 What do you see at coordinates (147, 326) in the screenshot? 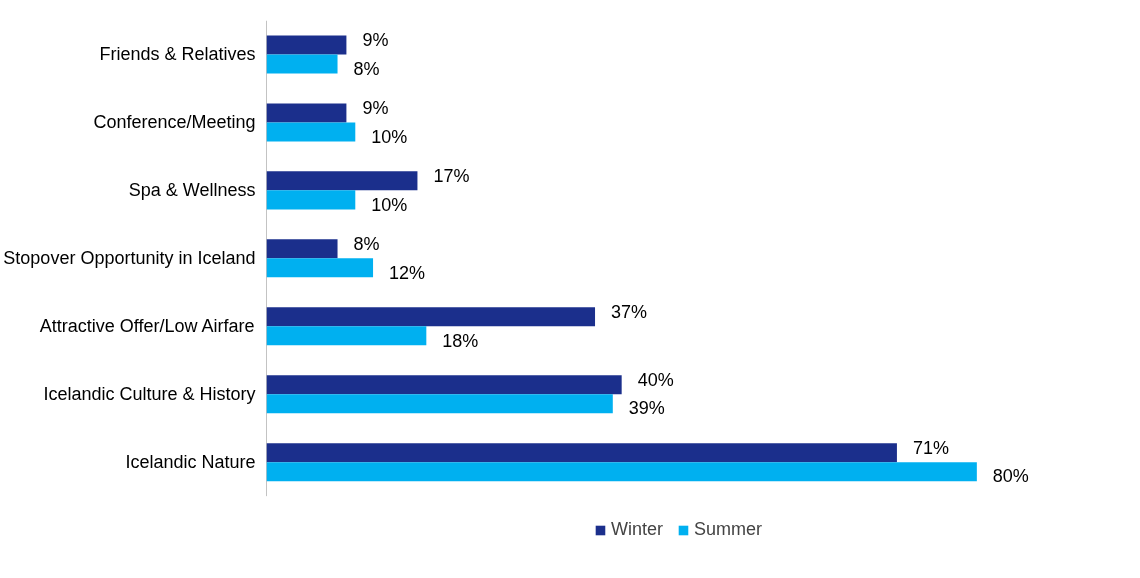
I see `y-tick-label: Attractive Offer/Low Airfare` at bounding box center [147, 326].